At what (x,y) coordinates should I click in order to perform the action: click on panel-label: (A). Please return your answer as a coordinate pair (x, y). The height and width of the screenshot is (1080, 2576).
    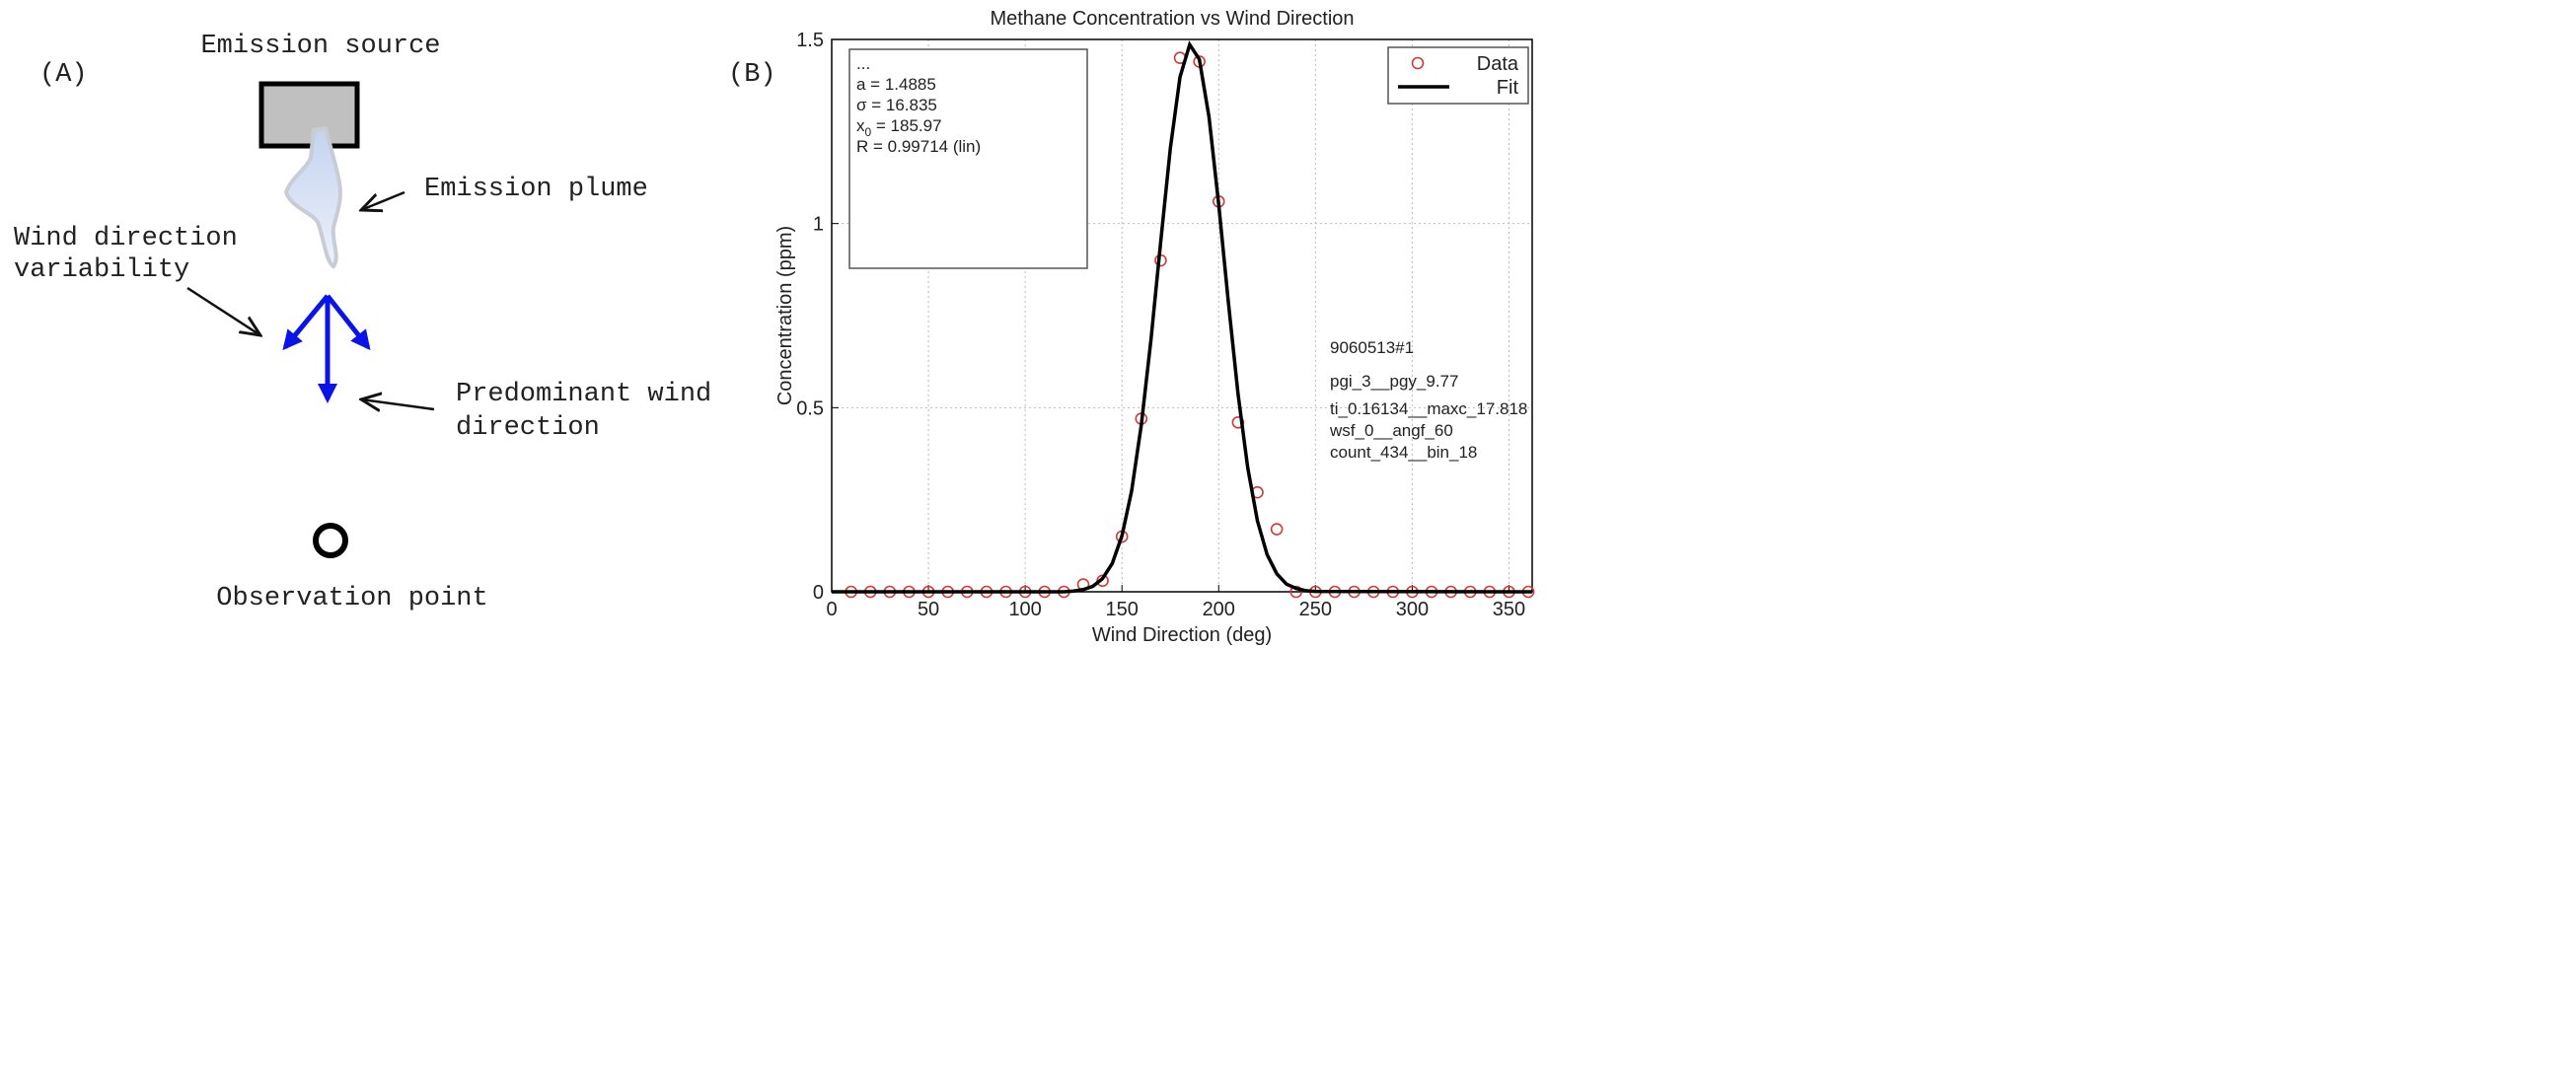
    Looking at the image, I should click on (63, 75).